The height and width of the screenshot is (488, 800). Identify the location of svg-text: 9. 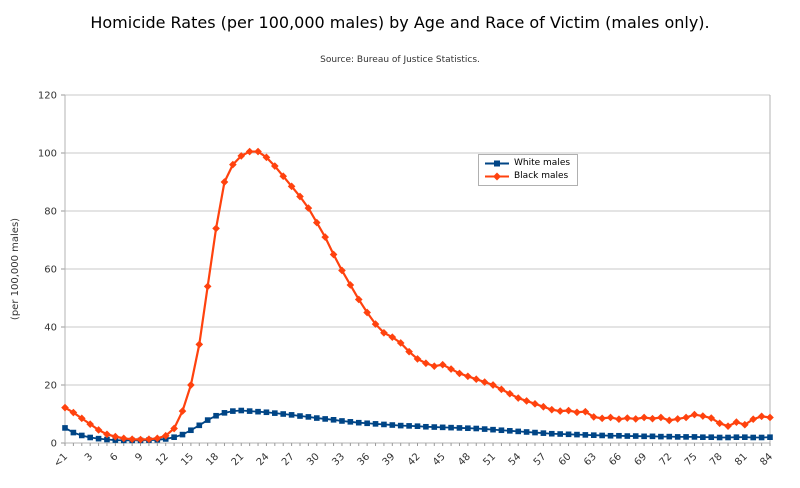
(139, 457).